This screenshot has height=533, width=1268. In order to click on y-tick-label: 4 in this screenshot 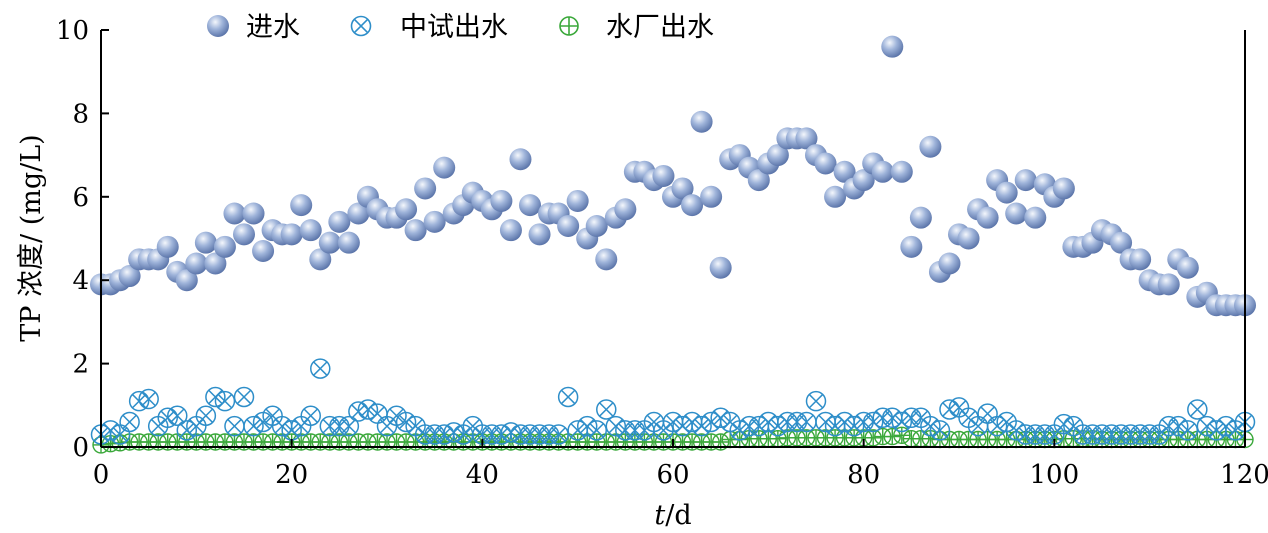, I will do `click(80, 281)`.